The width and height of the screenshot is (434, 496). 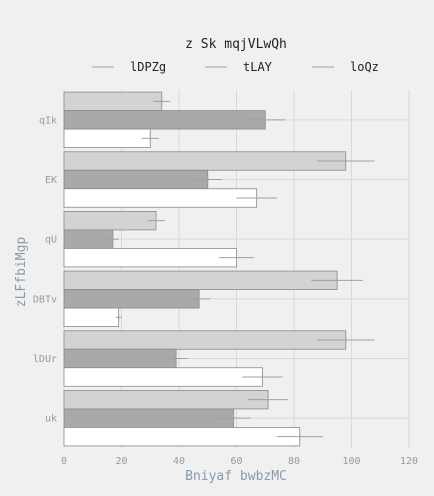 What do you see at coordinates (51, 419) in the screenshot?
I see `y-tick-label: uk` at bounding box center [51, 419].